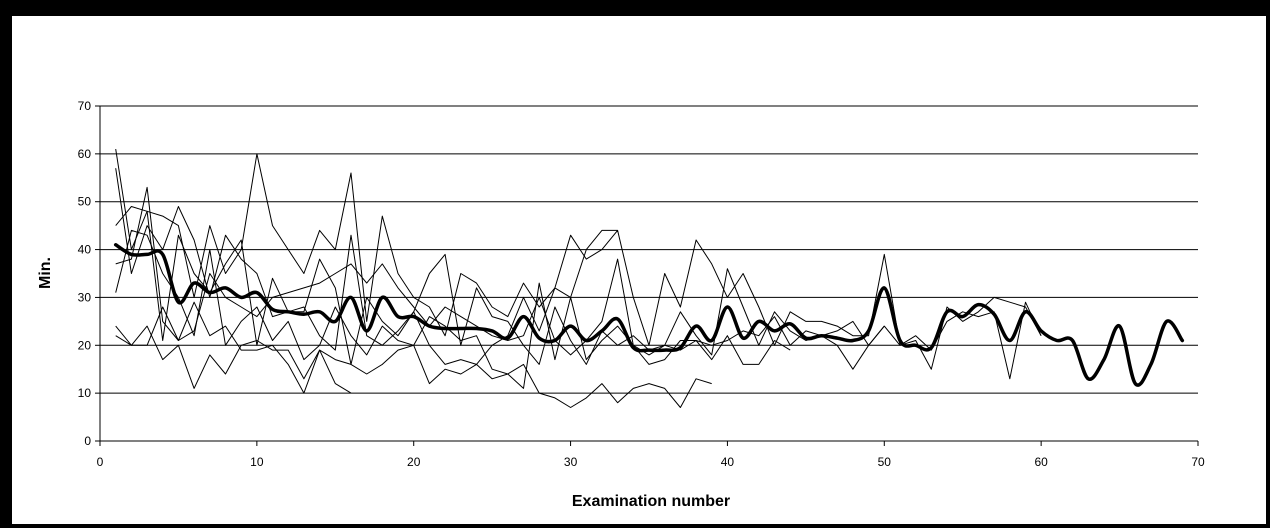 This screenshot has height=528, width=1270. Describe the element at coordinates (414, 462) in the screenshot. I see `x-tick-label-2: 20` at that location.